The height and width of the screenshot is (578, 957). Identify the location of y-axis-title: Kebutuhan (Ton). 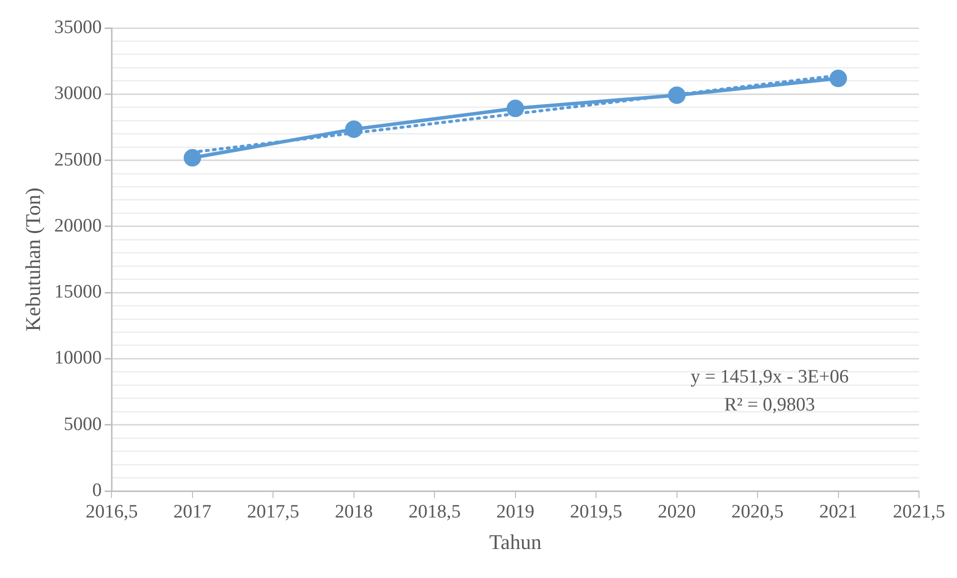
(33, 260).